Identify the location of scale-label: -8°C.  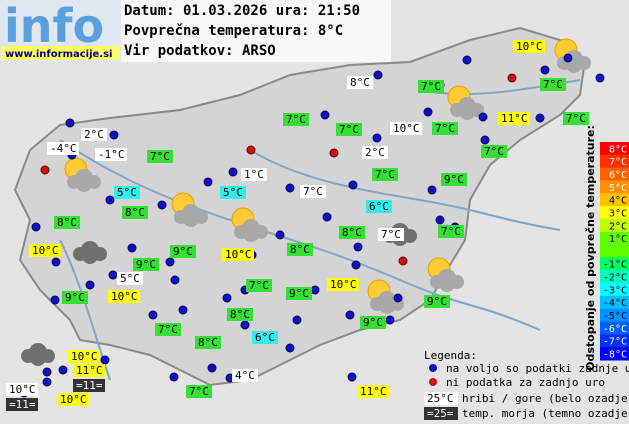
(615, 355).